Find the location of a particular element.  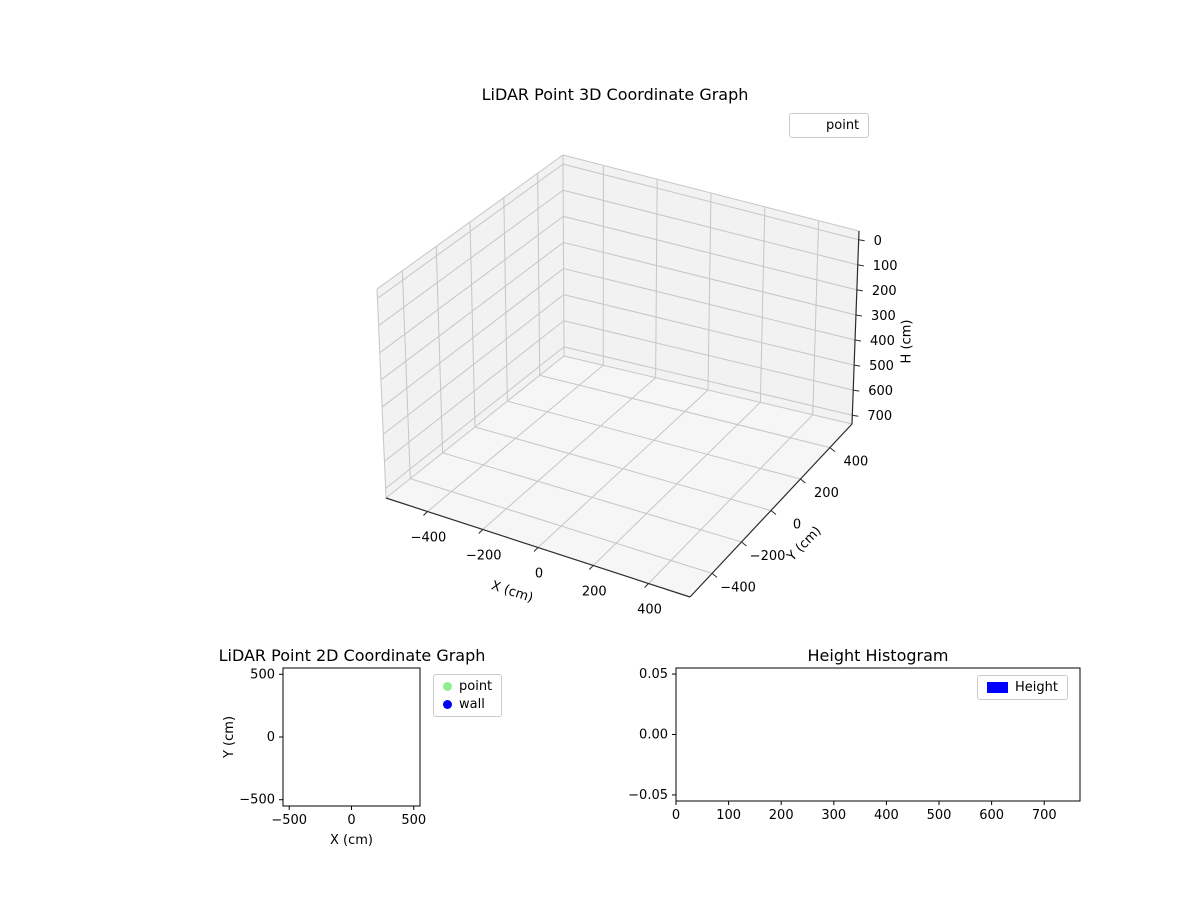

legend-label-height: Height is located at coordinates (1036, 687).